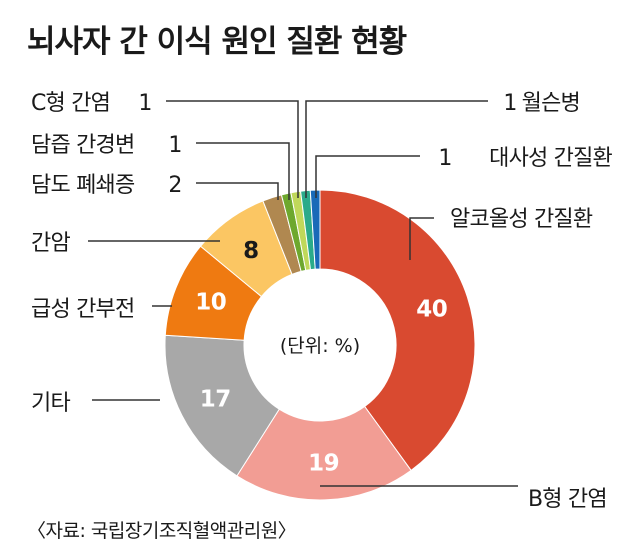  I want to click on slice-알코올성-간질환, so click(397, 330).